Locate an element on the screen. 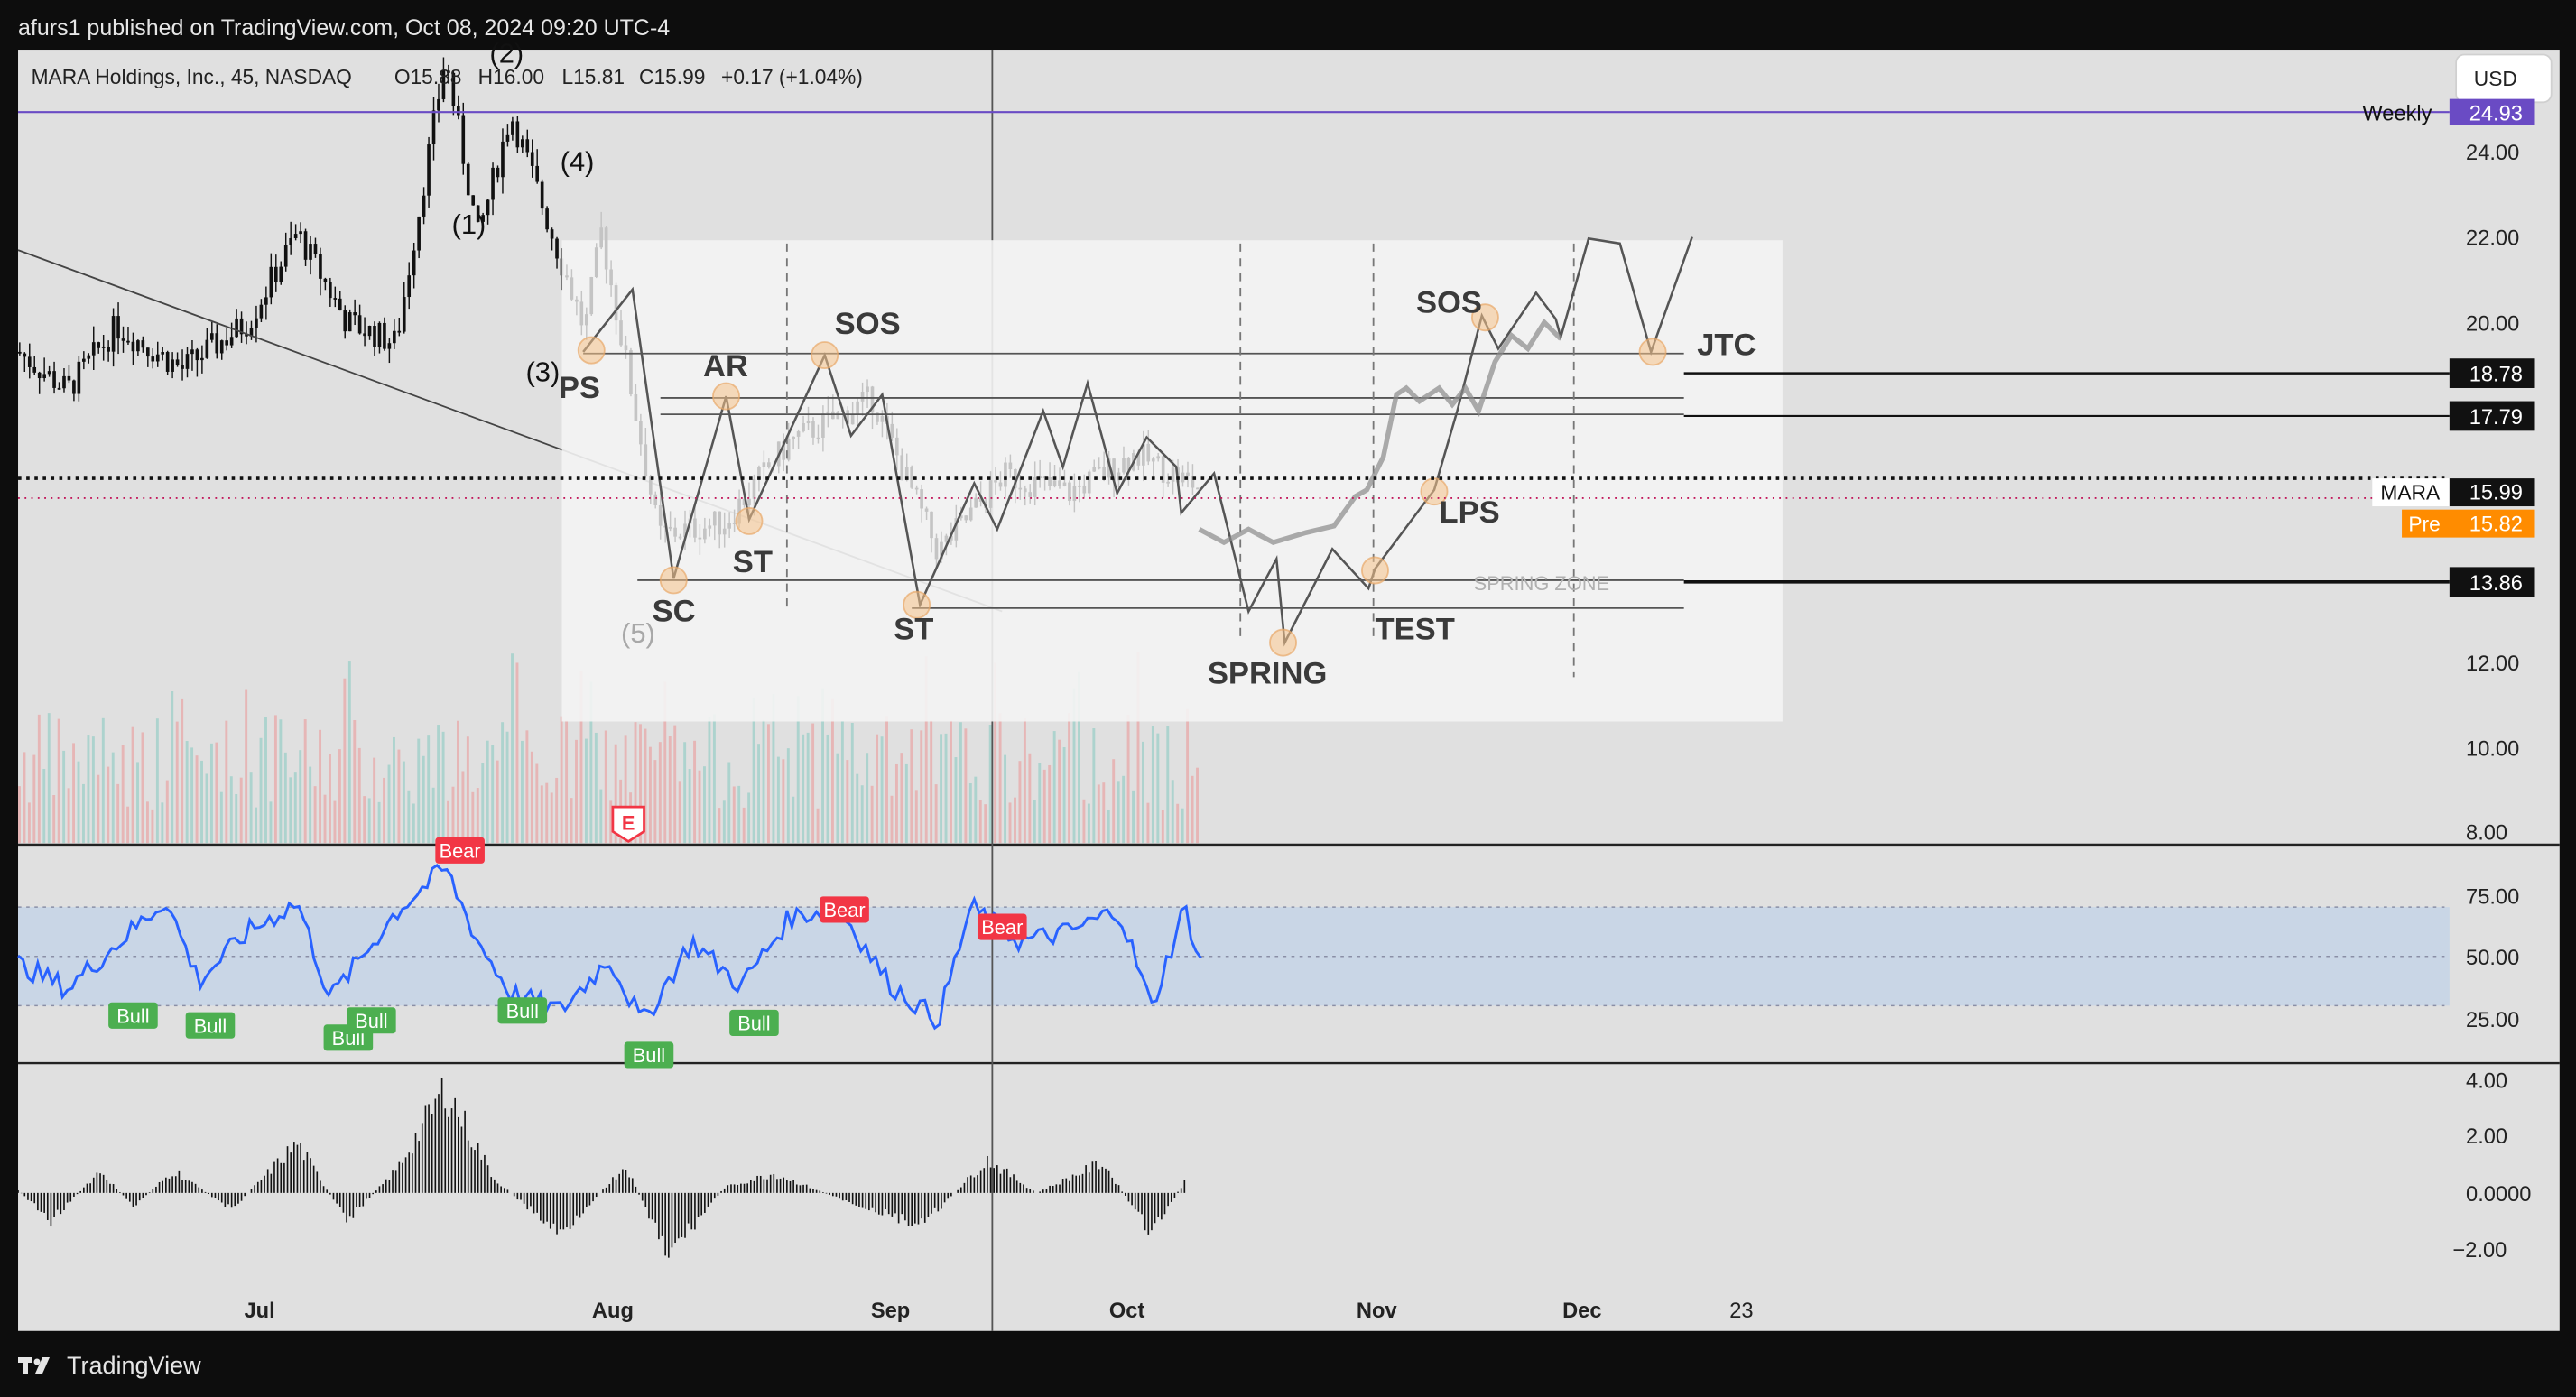  wyckoff-label-st-2: ST is located at coordinates (914, 629).